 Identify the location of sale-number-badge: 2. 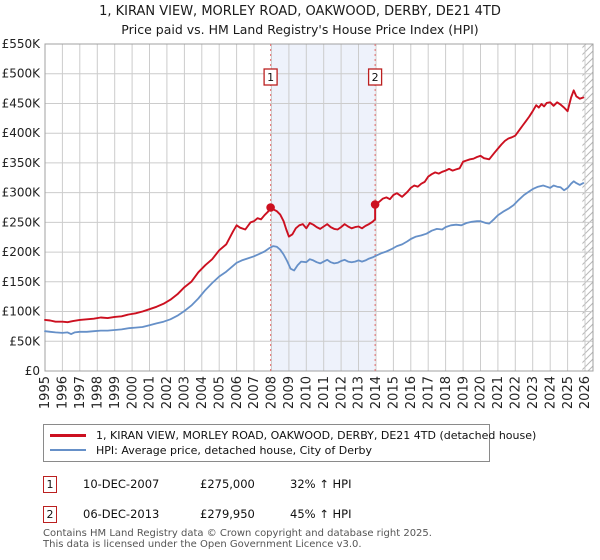
(50, 514).